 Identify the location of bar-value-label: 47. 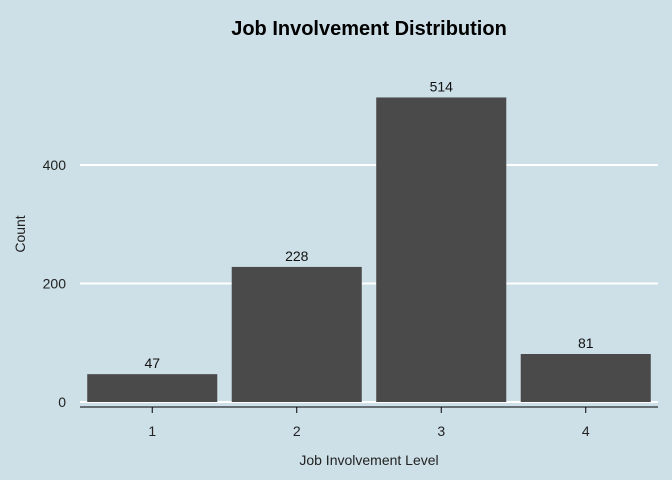
(152, 363).